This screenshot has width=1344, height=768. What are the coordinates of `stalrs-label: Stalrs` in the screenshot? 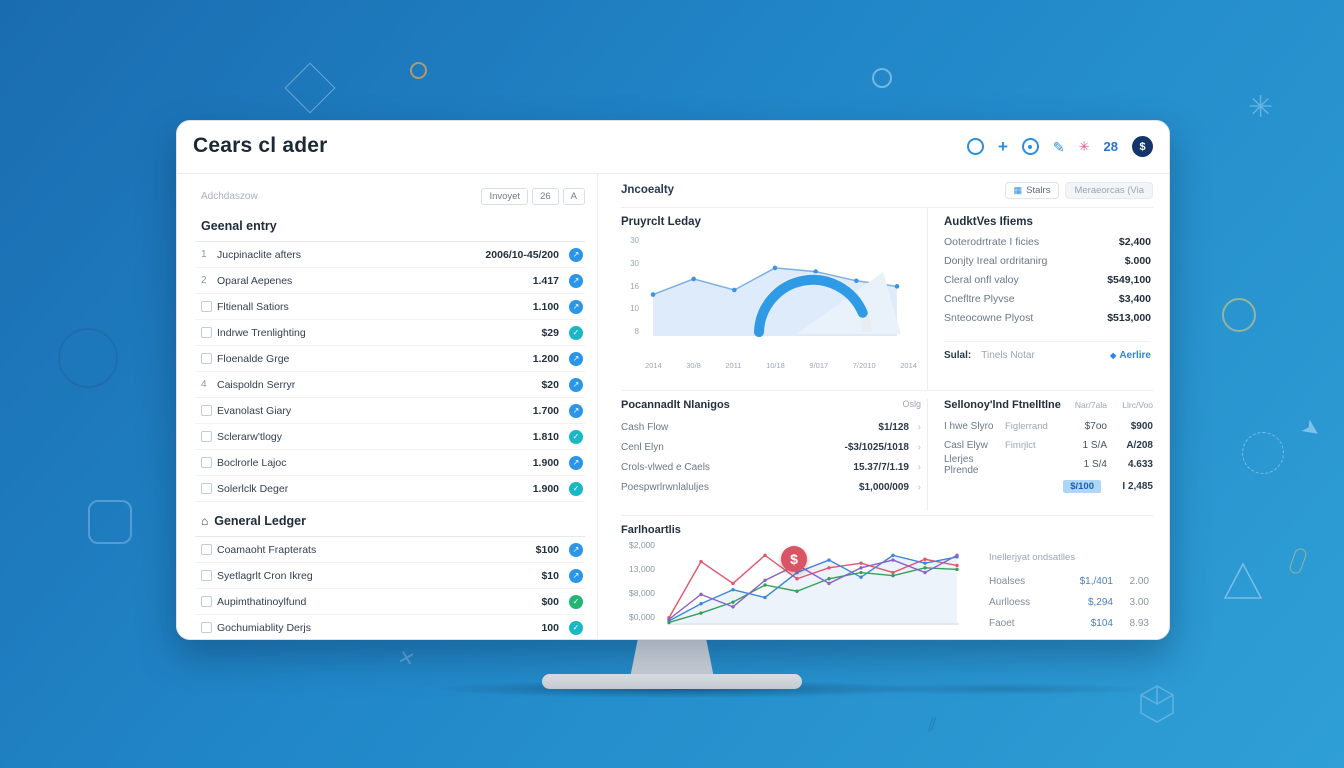 It's located at (1038, 190).